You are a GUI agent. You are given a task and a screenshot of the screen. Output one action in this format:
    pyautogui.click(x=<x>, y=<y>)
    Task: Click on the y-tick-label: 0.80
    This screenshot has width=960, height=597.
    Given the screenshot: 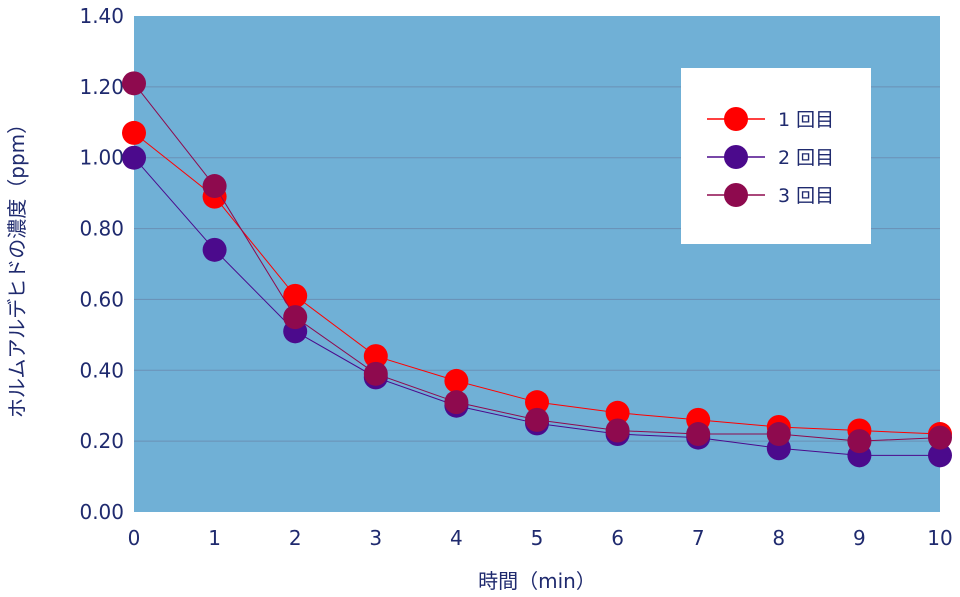 What is the action you would take?
    pyautogui.click(x=101, y=229)
    